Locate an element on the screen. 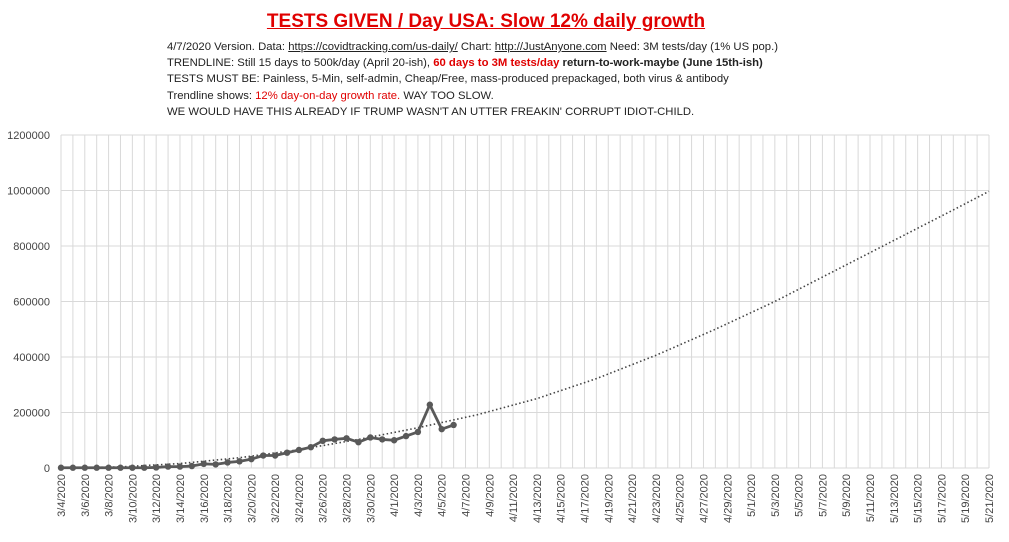 This screenshot has width=1009, height=542. y-tick-label: 1200000 is located at coordinates (28, 136).